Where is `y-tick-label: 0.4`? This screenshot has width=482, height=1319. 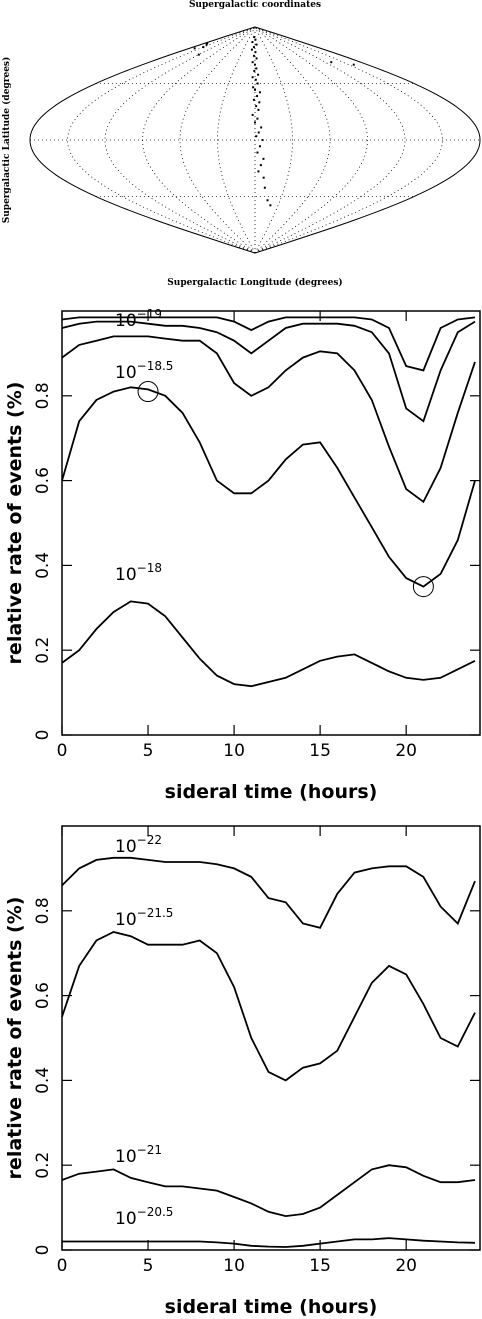
y-tick-label: 0.4 is located at coordinates (43, 1080).